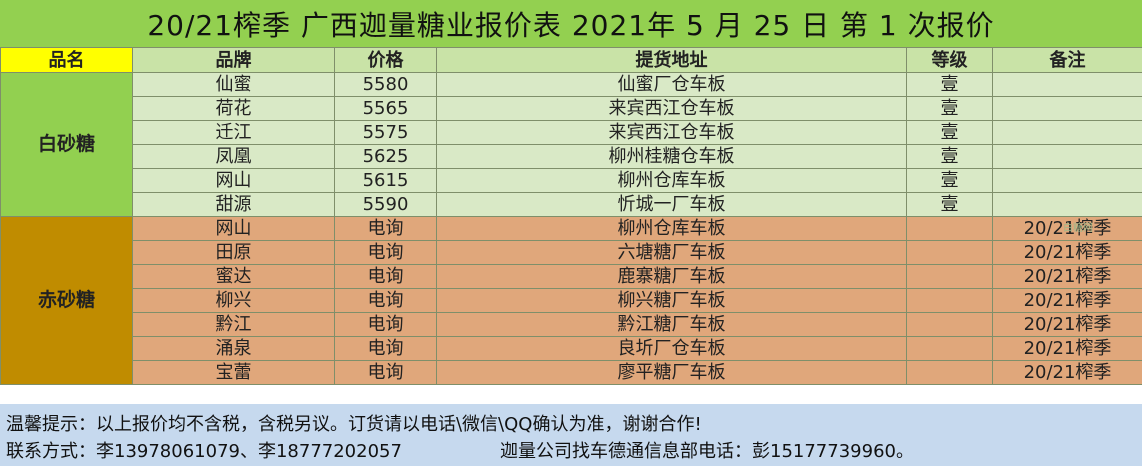  I want to click on price-cell: 5590, so click(385, 204).